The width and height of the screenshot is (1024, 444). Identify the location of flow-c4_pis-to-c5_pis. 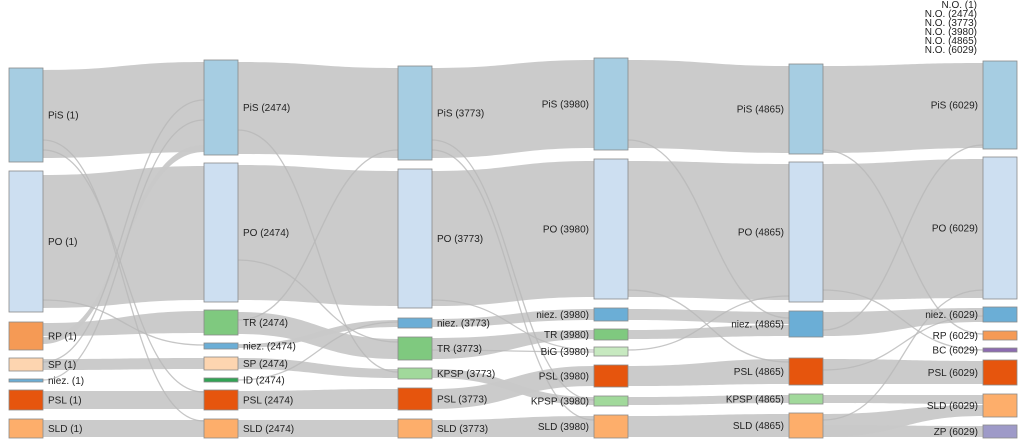
(903, 108).